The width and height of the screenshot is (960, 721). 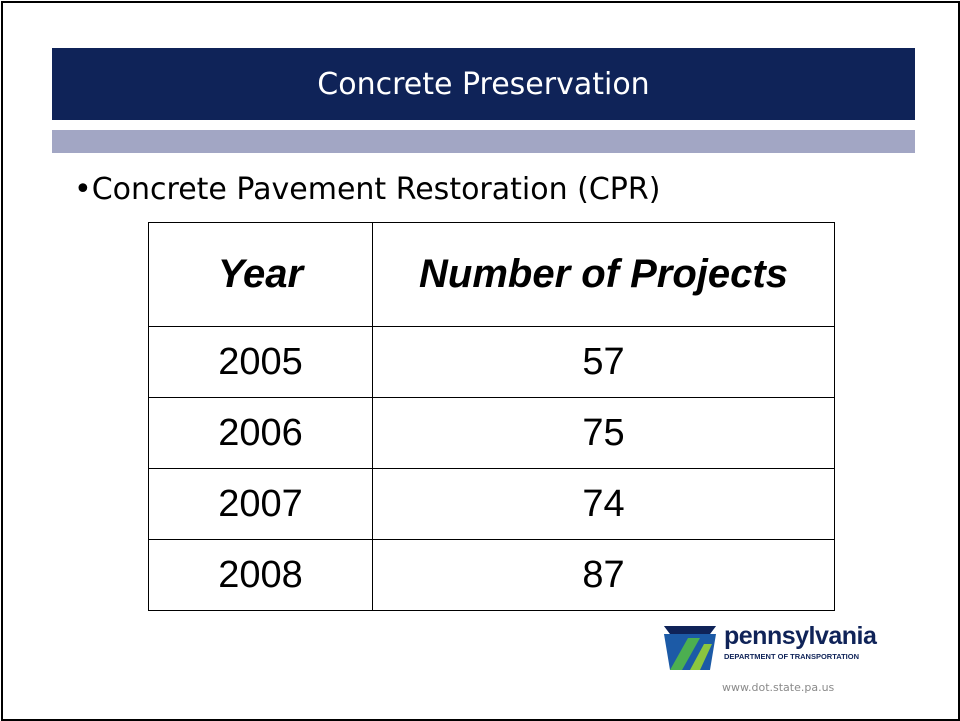 I want to click on logo-keystone, so click(x=690, y=648).